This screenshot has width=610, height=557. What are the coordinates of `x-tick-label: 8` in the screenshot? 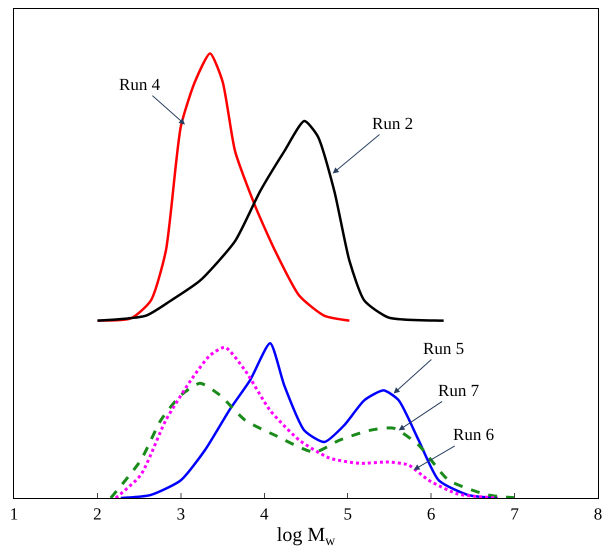 It's located at (598, 514).